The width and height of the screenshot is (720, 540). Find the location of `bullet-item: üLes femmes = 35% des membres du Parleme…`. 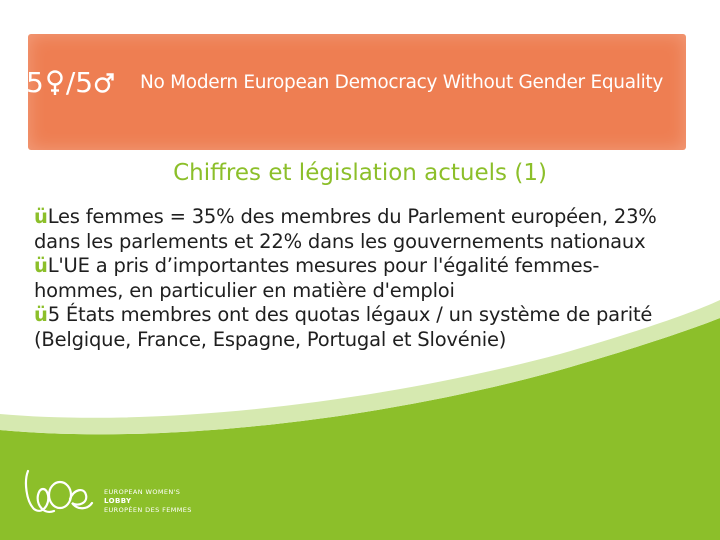

bullet-item: üLes femmes = 35% des membres du Parleme… is located at coordinates (354, 229).